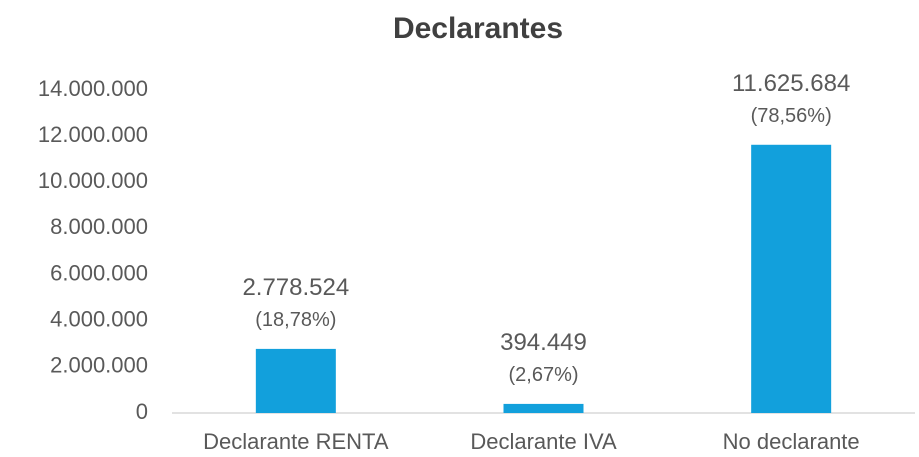  I want to click on value-label: 2.778.524, so click(295, 287).